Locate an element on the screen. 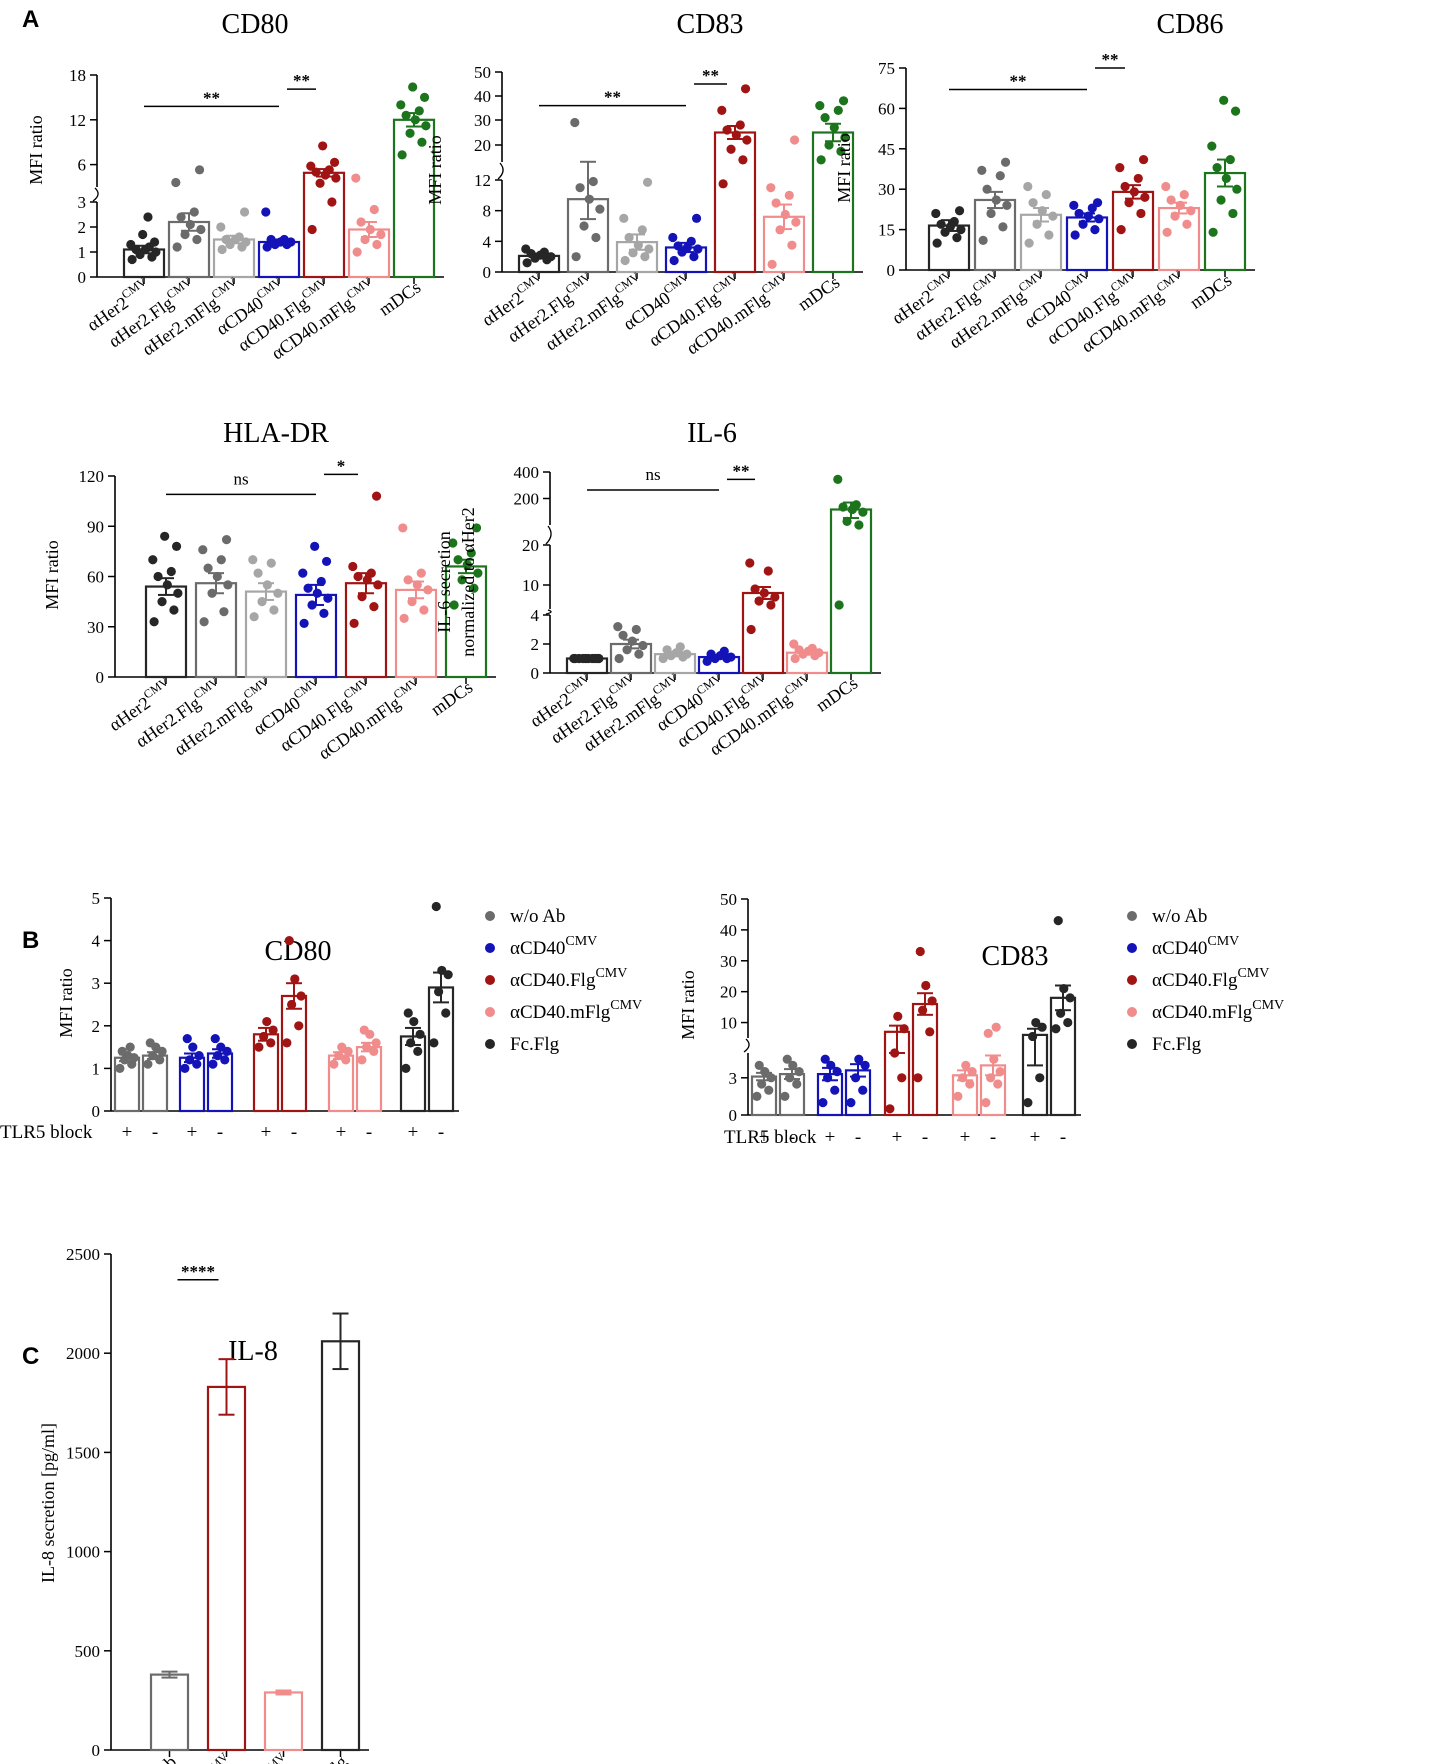 The width and height of the screenshot is (1429, 1764). y-tick-label: 40 is located at coordinates (482, 96).